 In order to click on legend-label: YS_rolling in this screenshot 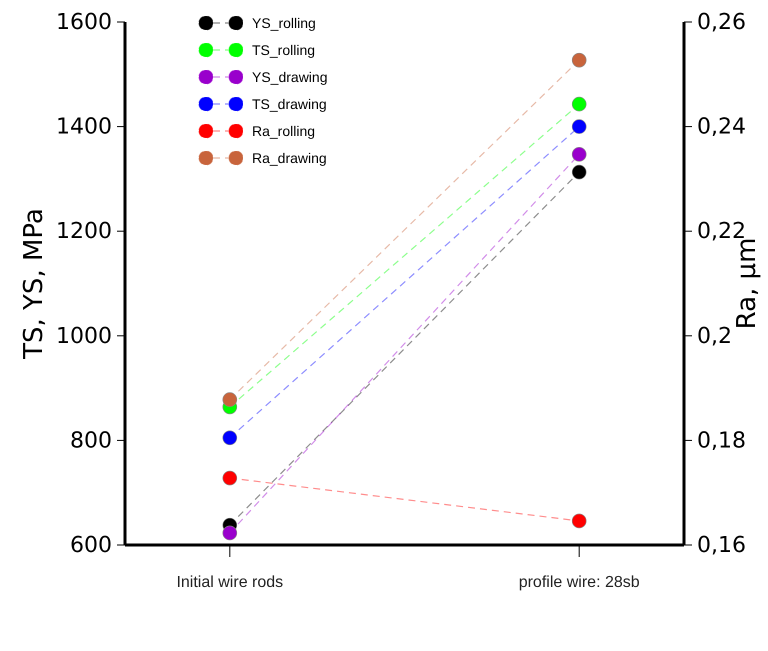, I will do `click(284, 23)`.